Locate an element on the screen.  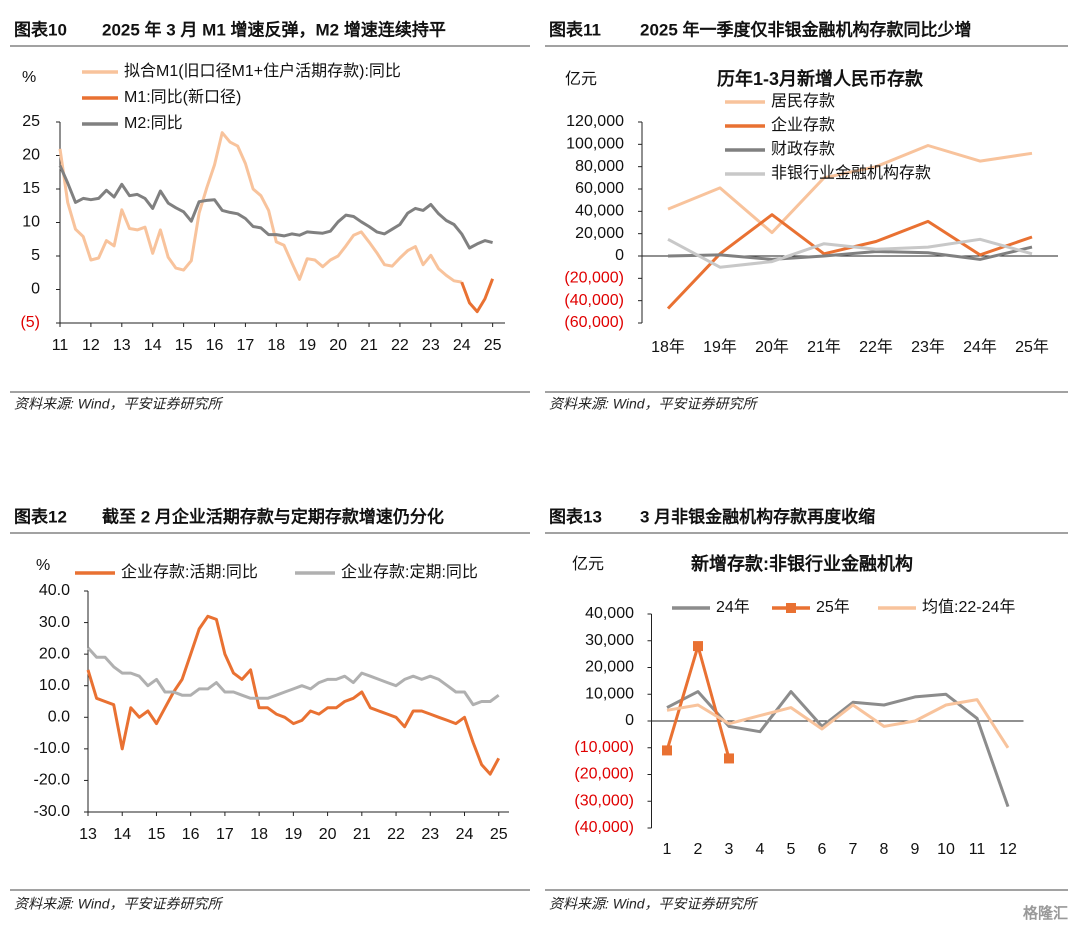
x-tick-label: 8 is located at coordinates (884, 849).